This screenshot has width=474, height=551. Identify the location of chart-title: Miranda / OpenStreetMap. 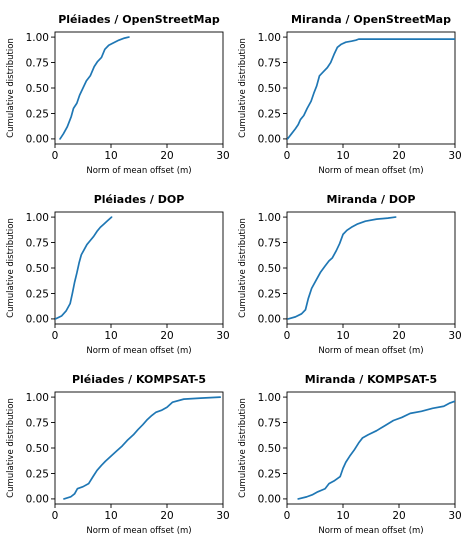
(371, 19).